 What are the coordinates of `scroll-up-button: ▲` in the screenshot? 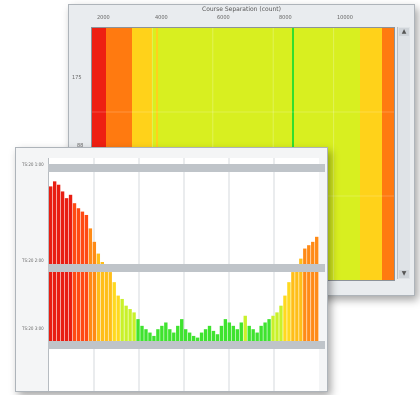 It's located at (404, 32).